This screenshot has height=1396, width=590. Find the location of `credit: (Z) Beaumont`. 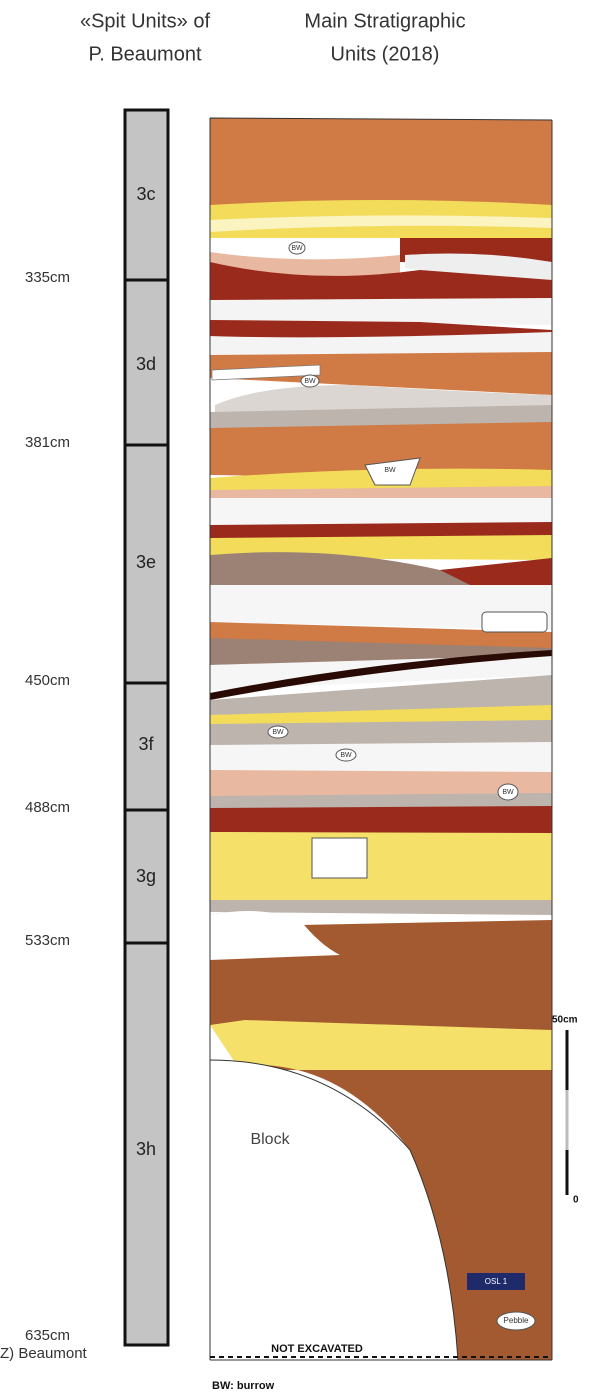

credit: (Z) Beaumont is located at coordinates (44, 1353).